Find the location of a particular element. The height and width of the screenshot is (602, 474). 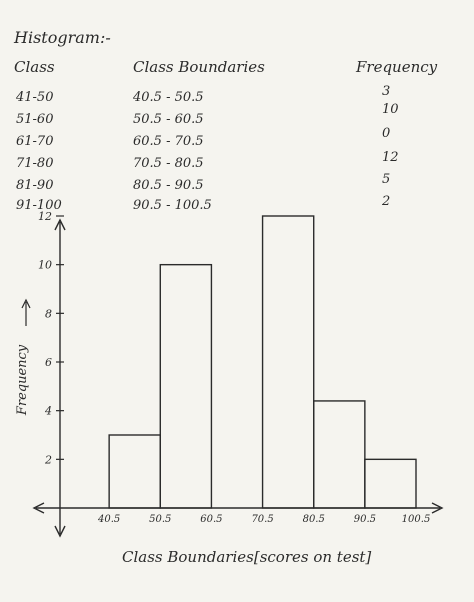

y-tick-label: 4 is located at coordinates (48, 411).